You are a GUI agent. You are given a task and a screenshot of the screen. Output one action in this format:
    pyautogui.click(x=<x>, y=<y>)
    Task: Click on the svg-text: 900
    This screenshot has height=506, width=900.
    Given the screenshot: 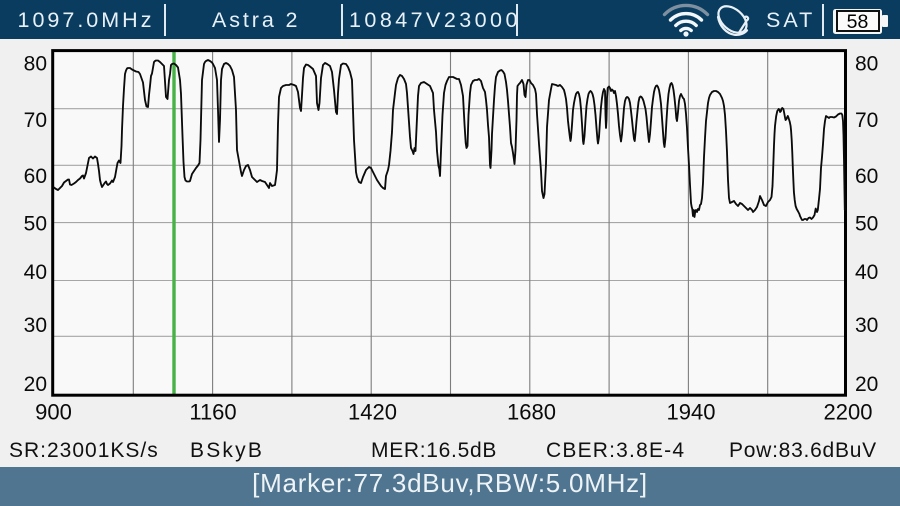 What is the action you would take?
    pyautogui.click(x=53, y=412)
    